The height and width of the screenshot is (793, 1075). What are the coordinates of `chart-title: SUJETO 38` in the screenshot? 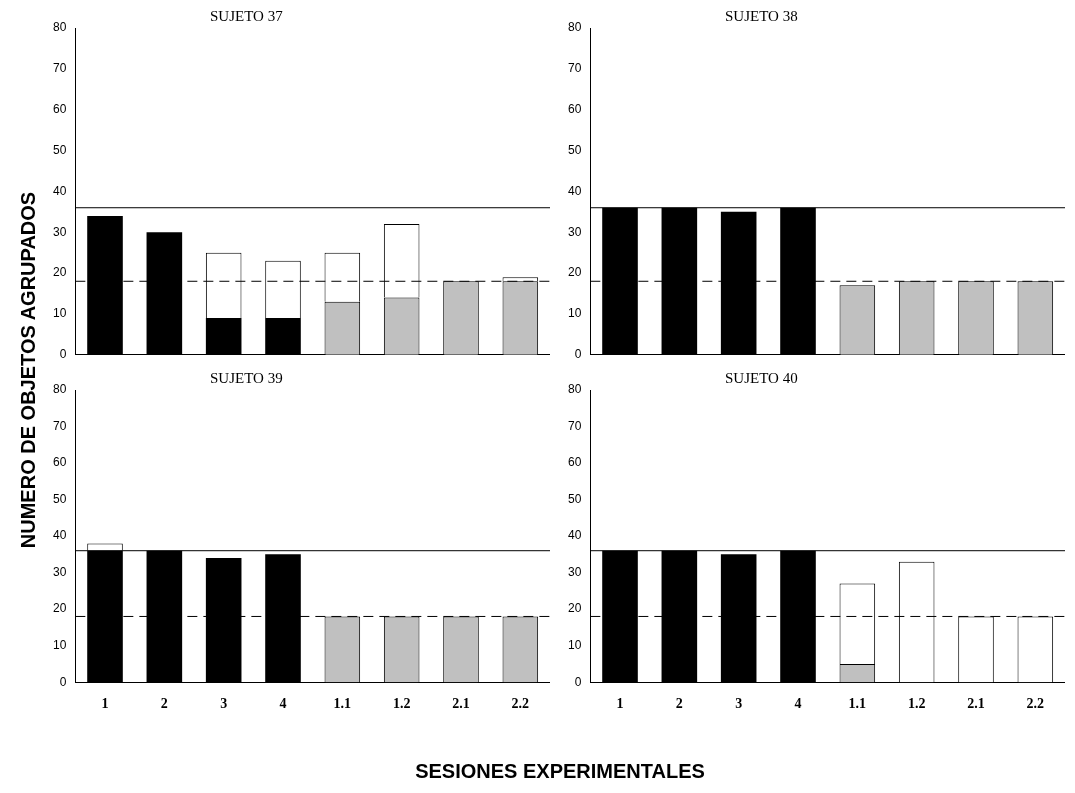 It's located at (761, 16).